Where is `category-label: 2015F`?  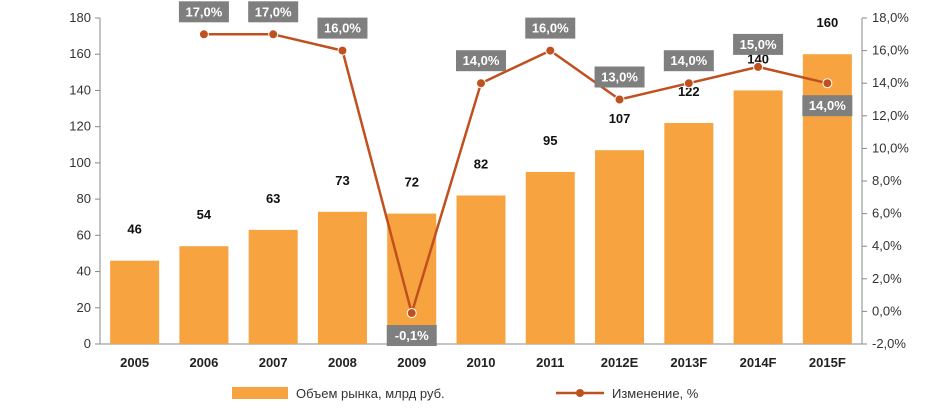 category-label: 2015F is located at coordinates (827, 362).